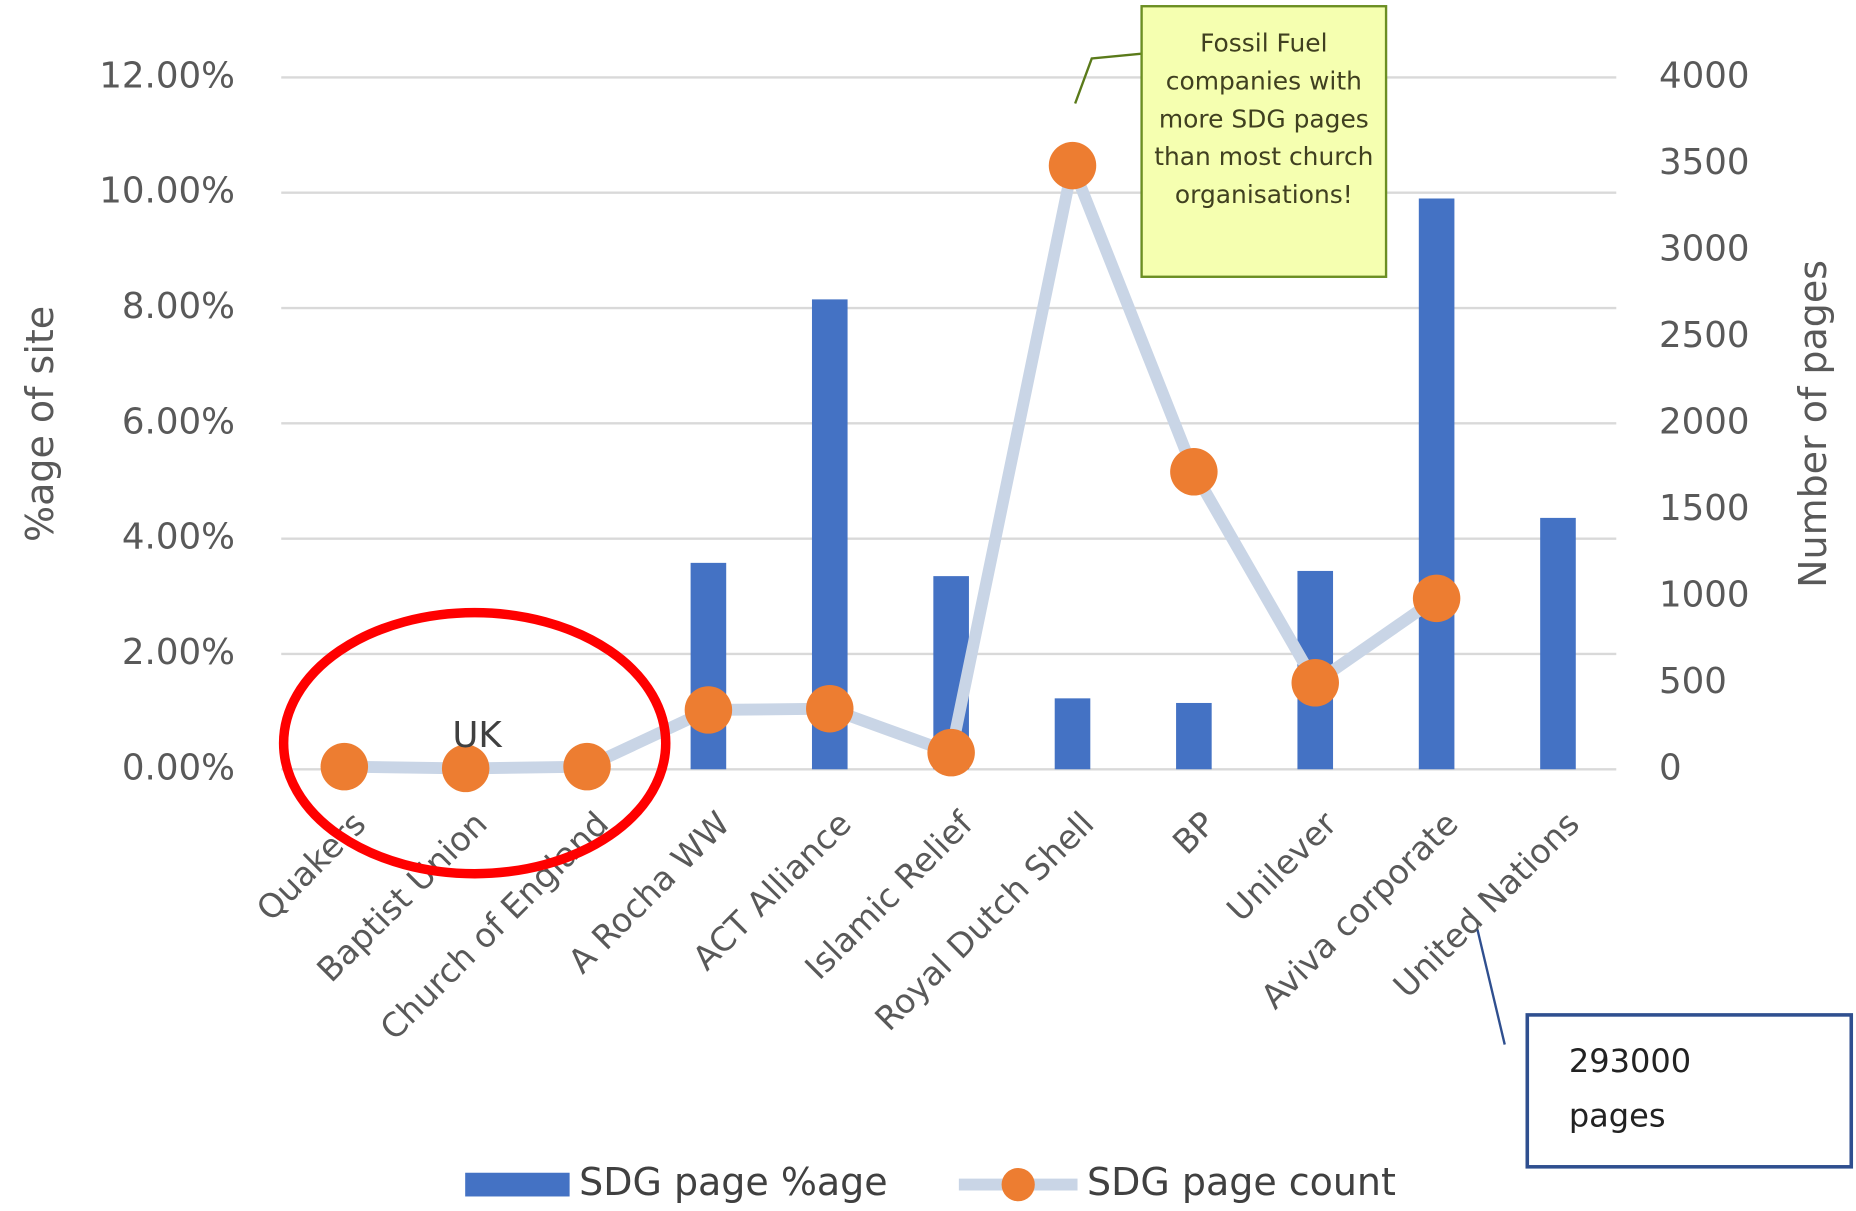 The width and height of the screenshot is (1856, 1211). I want to click on legend-swatch, so click(517, 1184).